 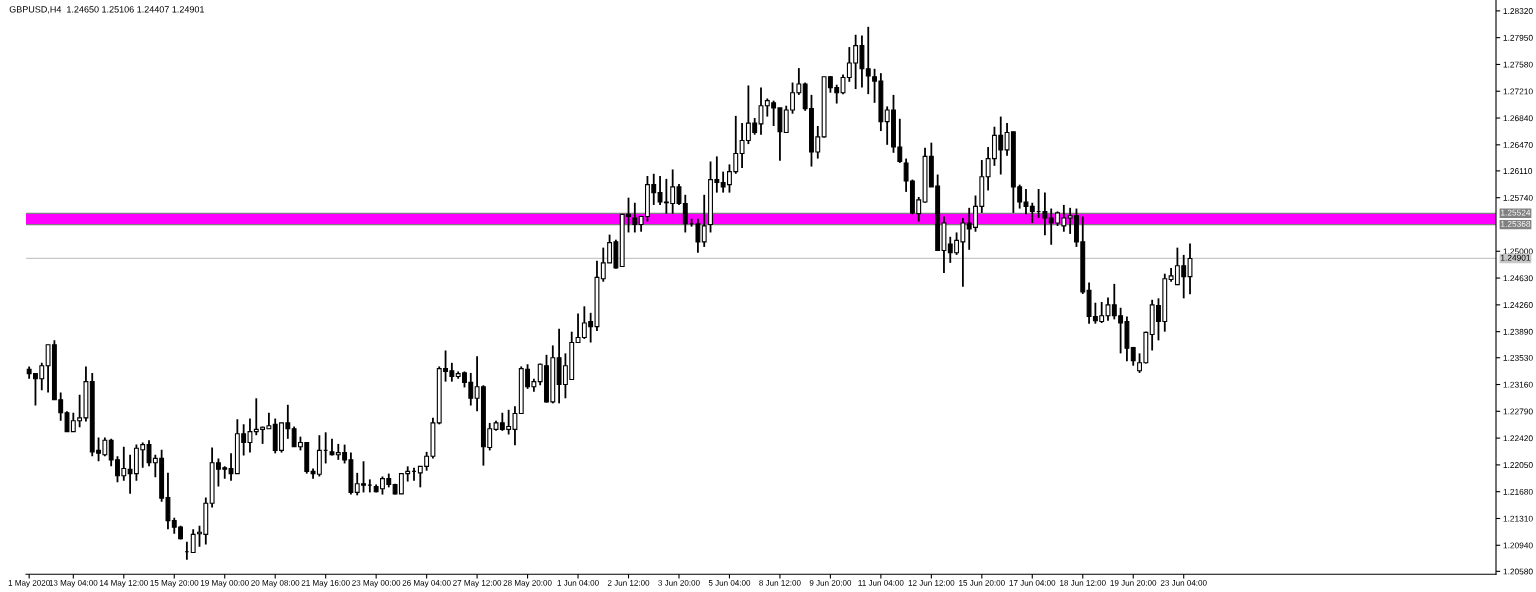 I want to click on y-tick-label: 1.22050, so click(x=1518, y=465).